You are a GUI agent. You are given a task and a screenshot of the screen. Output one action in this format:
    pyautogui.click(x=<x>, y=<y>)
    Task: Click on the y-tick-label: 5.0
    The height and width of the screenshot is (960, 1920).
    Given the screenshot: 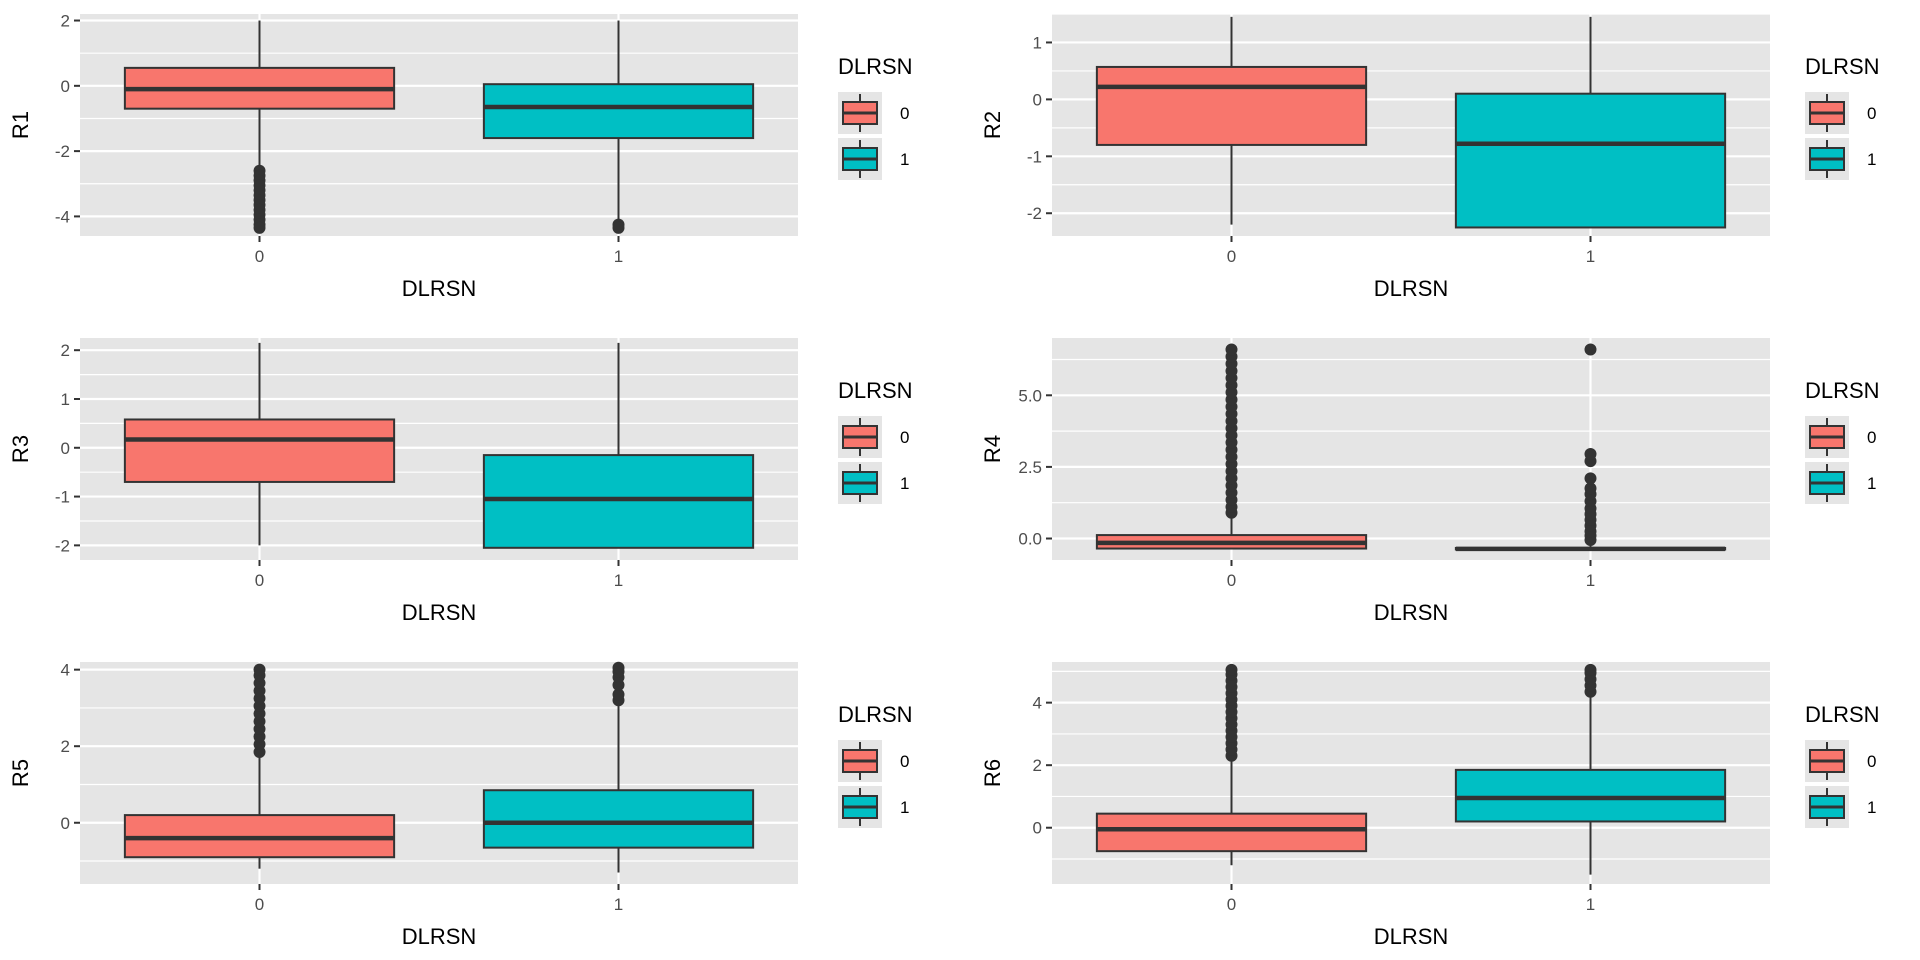 What is the action you would take?
    pyautogui.click(x=1030, y=395)
    